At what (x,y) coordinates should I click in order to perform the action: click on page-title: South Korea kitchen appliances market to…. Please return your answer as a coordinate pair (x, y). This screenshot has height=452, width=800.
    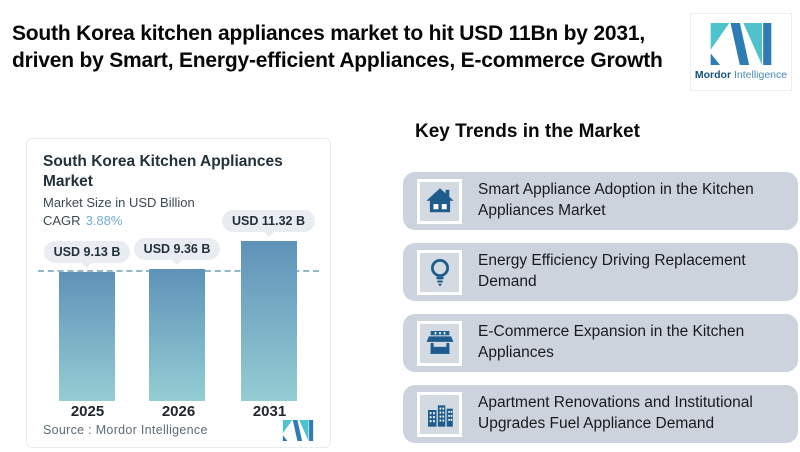
    Looking at the image, I should click on (346, 47).